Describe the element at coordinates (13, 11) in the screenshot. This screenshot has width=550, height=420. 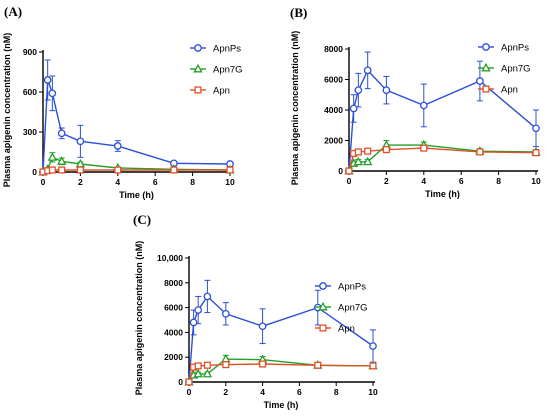
I see `panel-label: (A)` at that location.